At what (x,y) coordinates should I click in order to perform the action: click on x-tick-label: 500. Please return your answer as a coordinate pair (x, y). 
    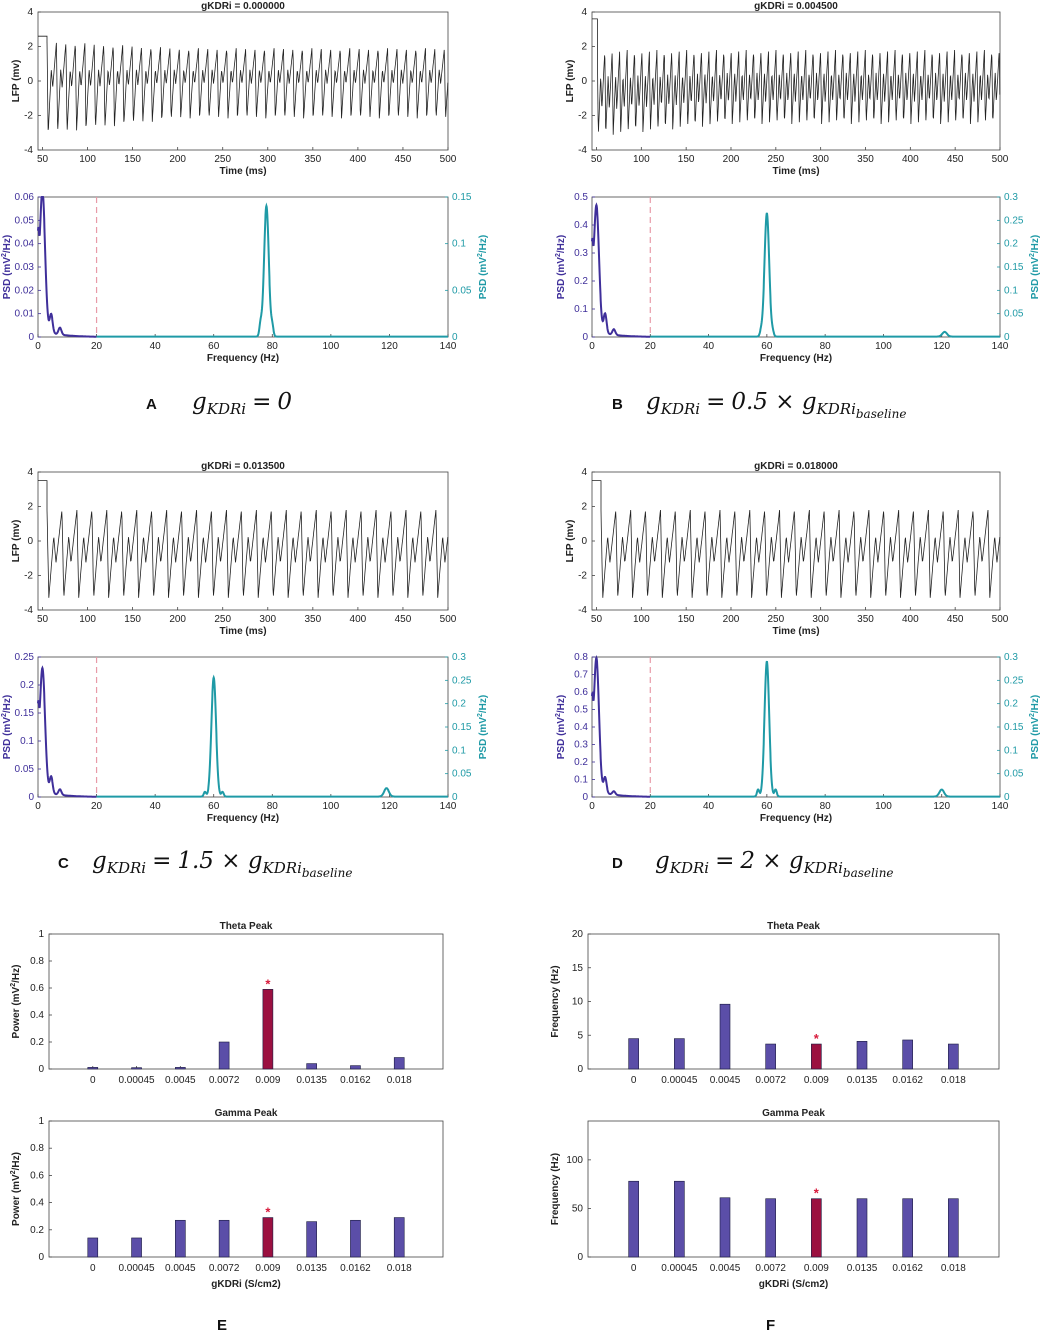
    Looking at the image, I should click on (448, 159).